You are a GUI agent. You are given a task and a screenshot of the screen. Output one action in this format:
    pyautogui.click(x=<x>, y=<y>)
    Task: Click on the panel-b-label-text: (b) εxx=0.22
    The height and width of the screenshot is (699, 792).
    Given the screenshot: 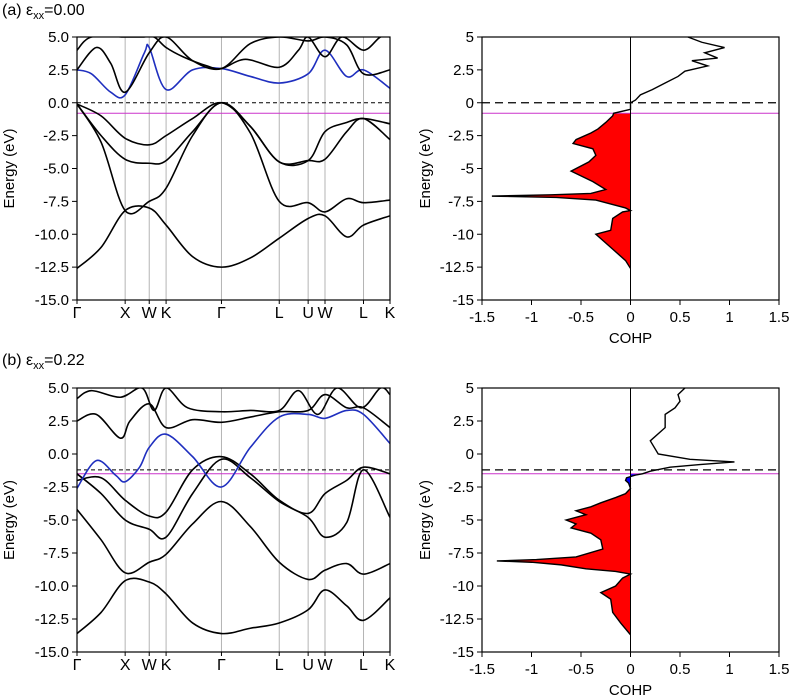 What is the action you would take?
    pyautogui.click(x=43, y=362)
    